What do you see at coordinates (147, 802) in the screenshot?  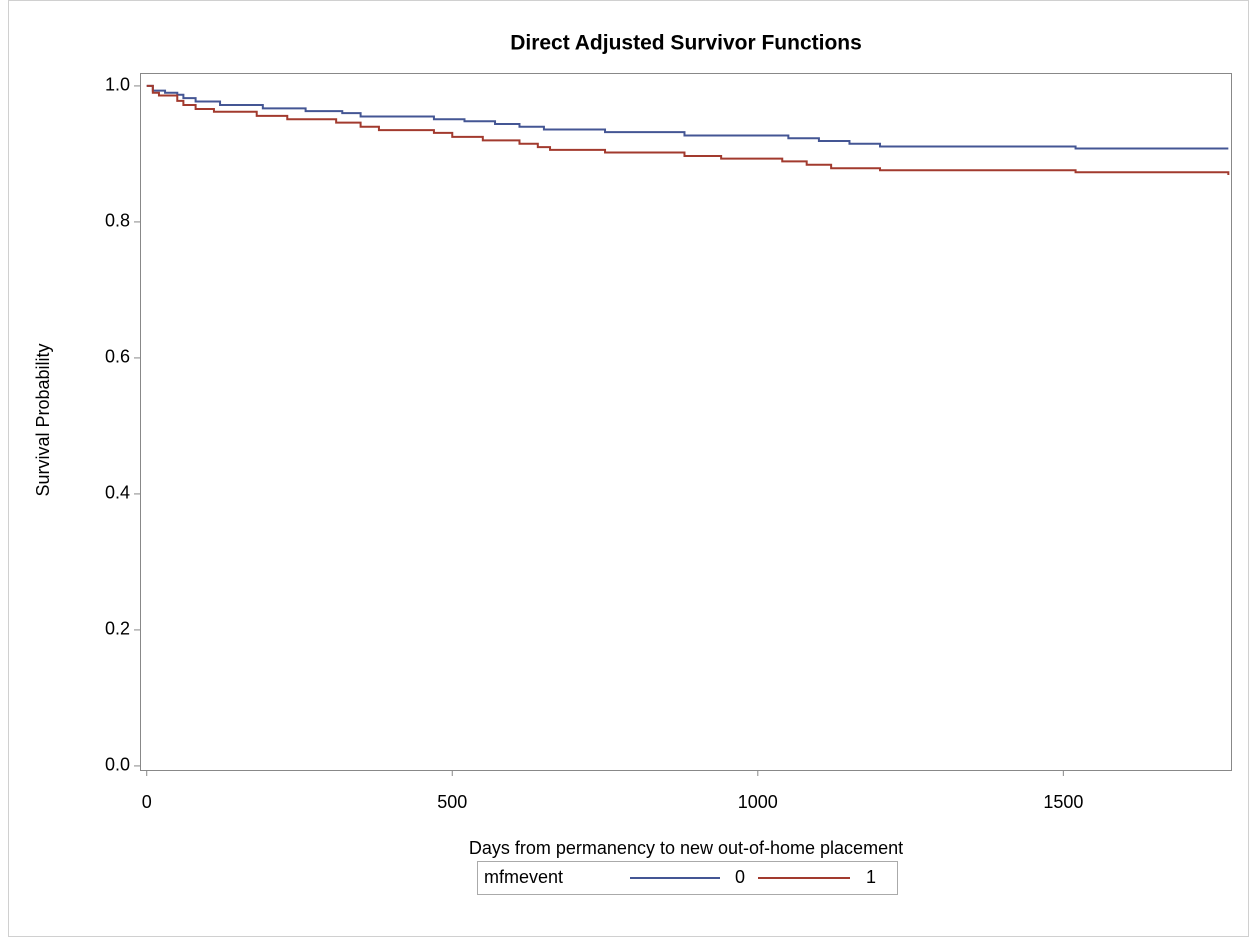 I see `x-tick-label: 0` at bounding box center [147, 802].